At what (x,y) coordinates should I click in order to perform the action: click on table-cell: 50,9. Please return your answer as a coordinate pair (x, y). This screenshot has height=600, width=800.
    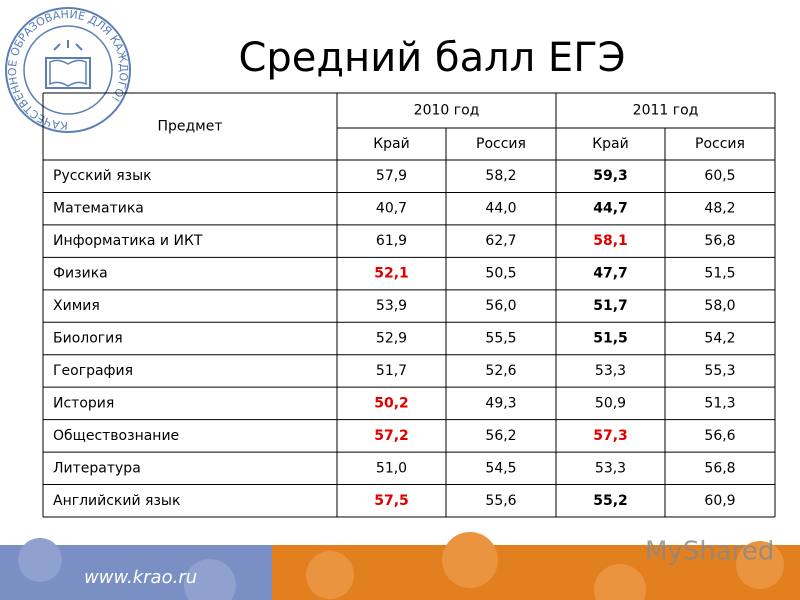
    Looking at the image, I should click on (610, 403).